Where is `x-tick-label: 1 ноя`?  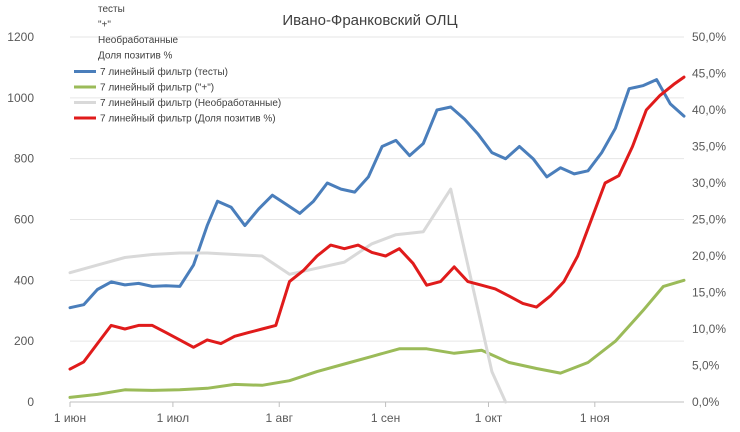 x-tick-label: 1 ноя is located at coordinates (595, 418).